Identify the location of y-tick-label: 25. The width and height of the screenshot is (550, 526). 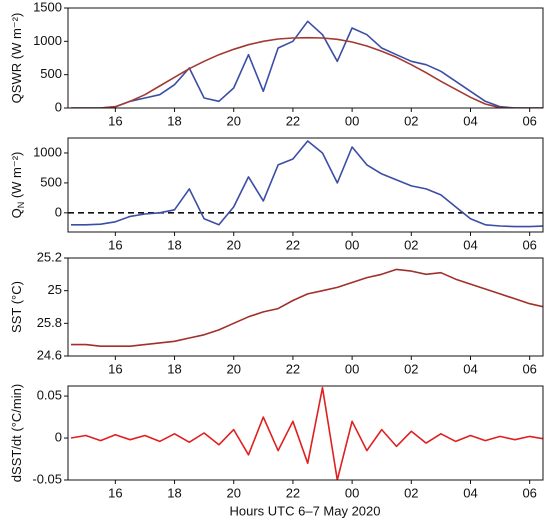
(55, 289).